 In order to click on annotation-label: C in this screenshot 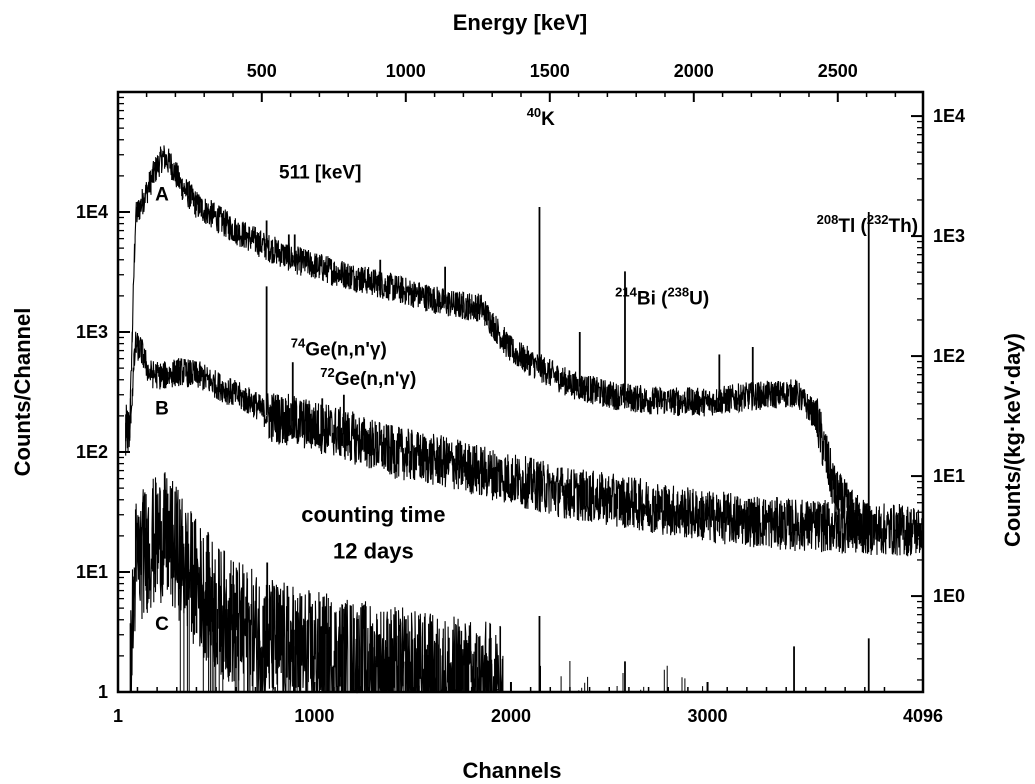, I will do `click(162, 624)`.